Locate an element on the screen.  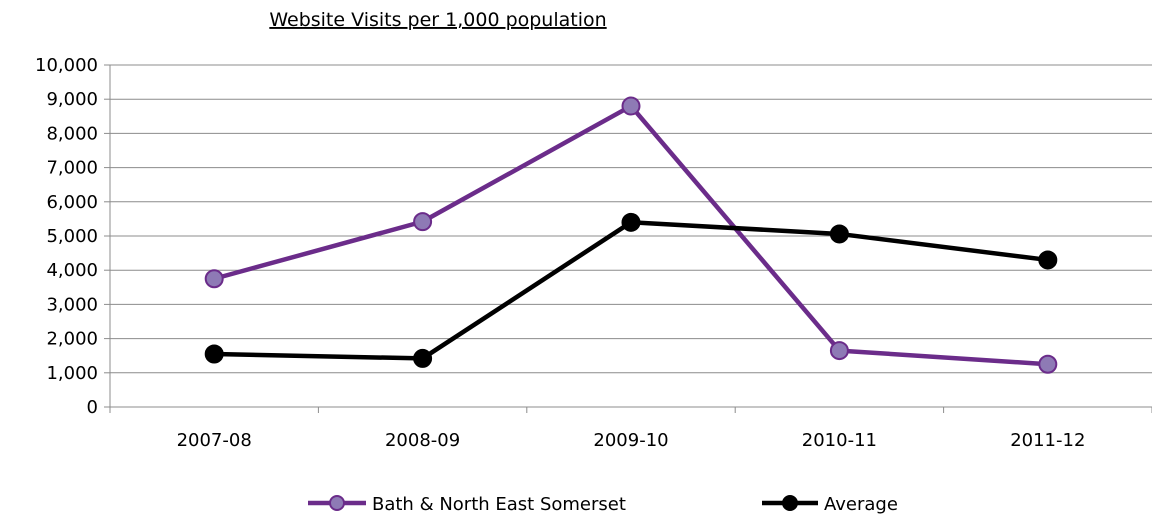
x-tick-label: 2009-10 is located at coordinates (630, 440).